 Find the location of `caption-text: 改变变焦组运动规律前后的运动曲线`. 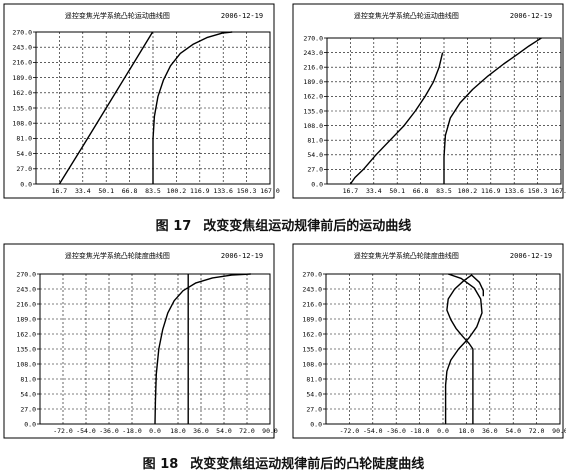

caption-text: 改变变焦组运动规律前后的运动曲线 is located at coordinates (307, 226).